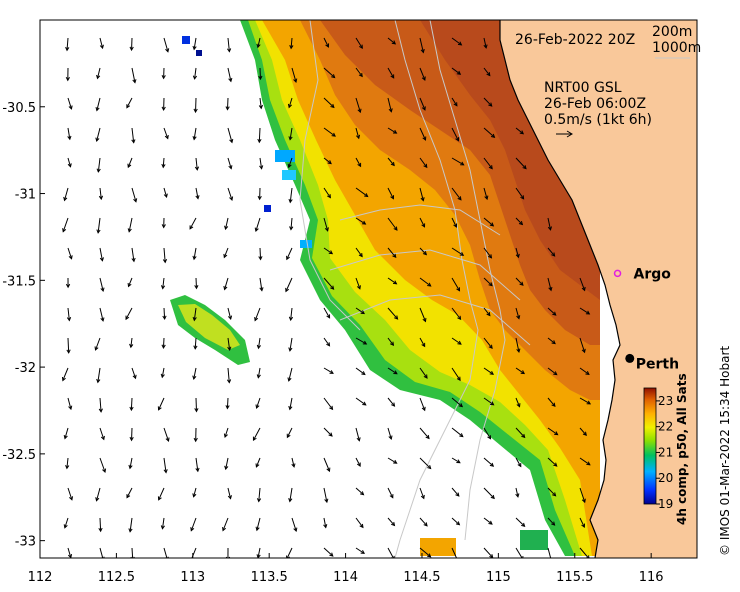 This screenshot has width=740, height=592. What do you see at coordinates (346, 569) in the screenshot?
I see `x-axis: 112 112.5 113 113.5 114 114.5 115 115.5 116` at bounding box center [346, 569].